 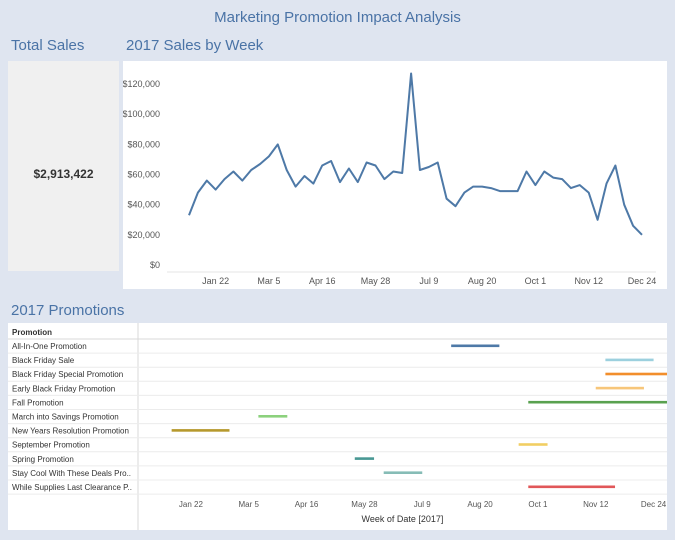 I want to click on x-tick-label: Mar 5, so click(x=268, y=281).